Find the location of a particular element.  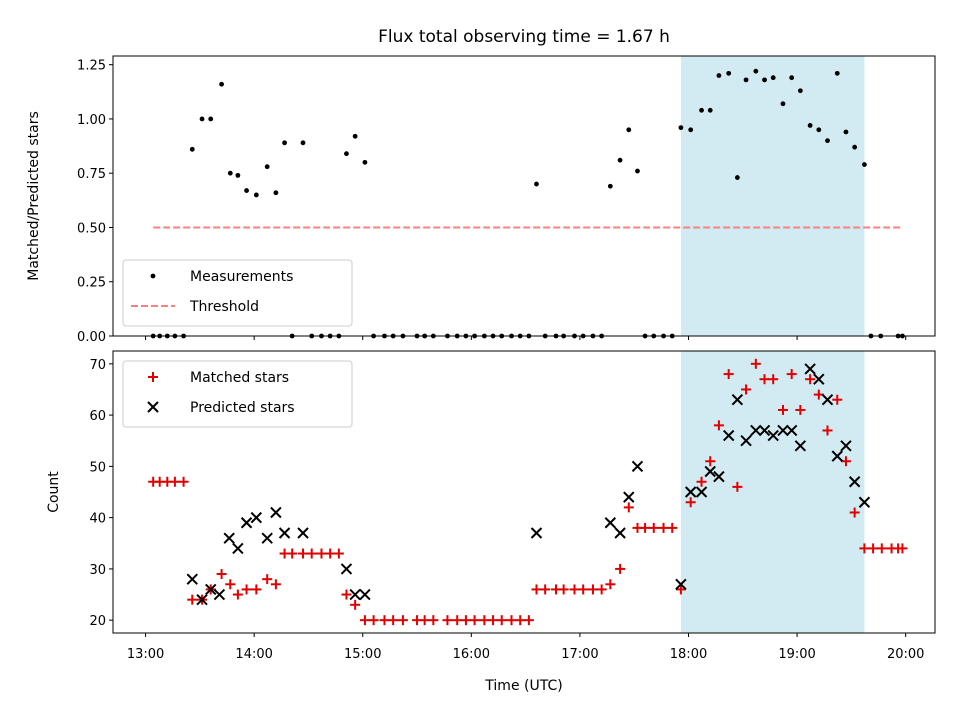

y-tick-label: 0.25 is located at coordinates (91, 283).